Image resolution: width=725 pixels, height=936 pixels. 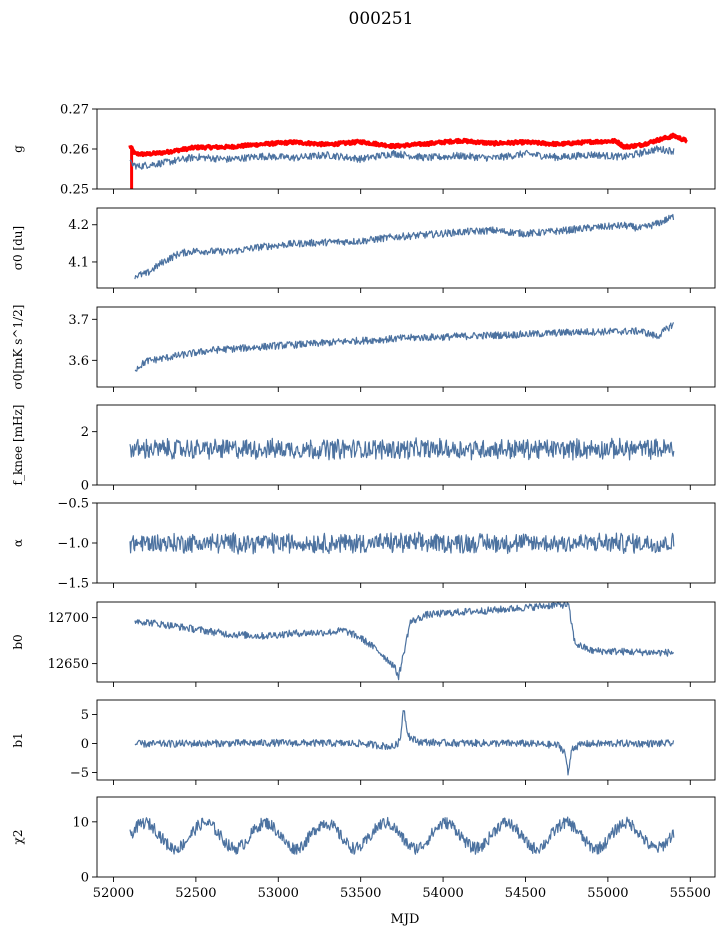 What do you see at coordinates (79, 773) in the screenshot?
I see `y-tick-label: −5` at bounding box center [79, 773].